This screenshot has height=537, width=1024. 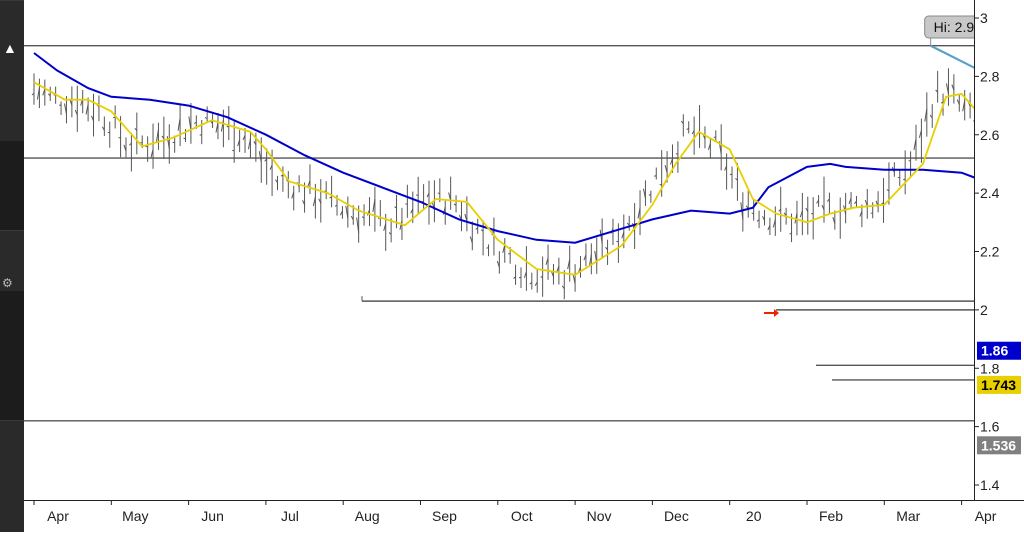 I want to click on time-axis-label: Feb, so click(x=831, y=516).